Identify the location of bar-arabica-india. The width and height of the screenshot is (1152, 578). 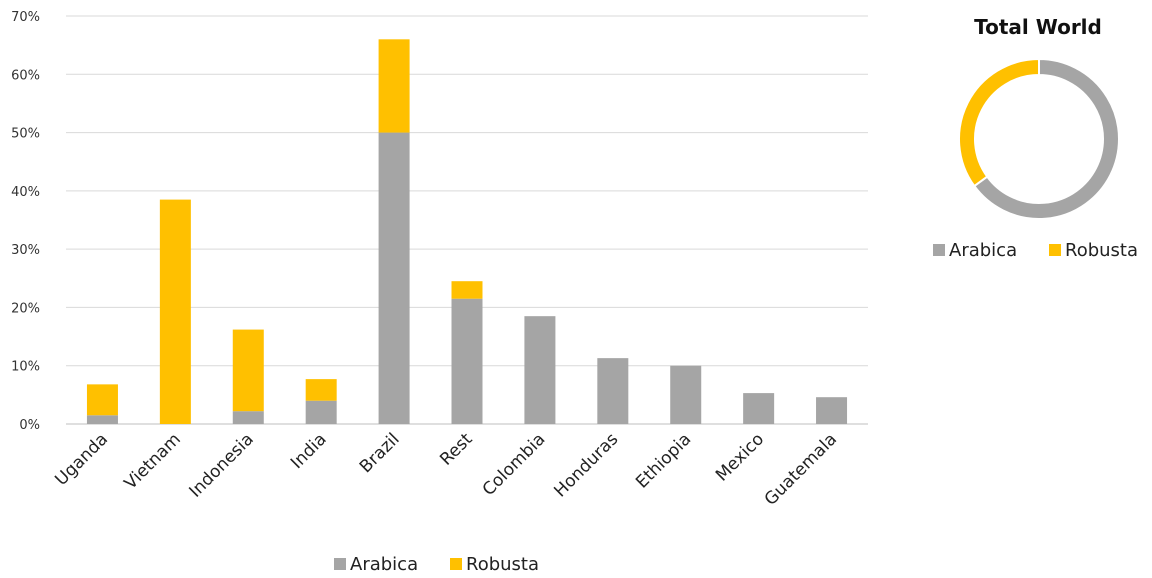
(321, 412).